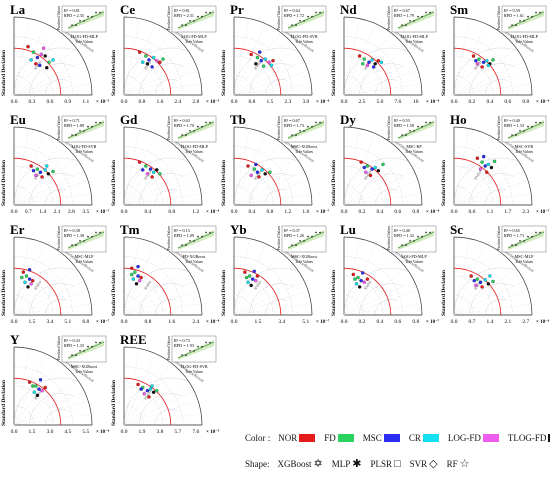 This screenshot has width=550, height=500. What do you see at coordinates (525, 102) in the screenshot?
I see `x-tick-label: 0.8` at bounding box center [525, 102].